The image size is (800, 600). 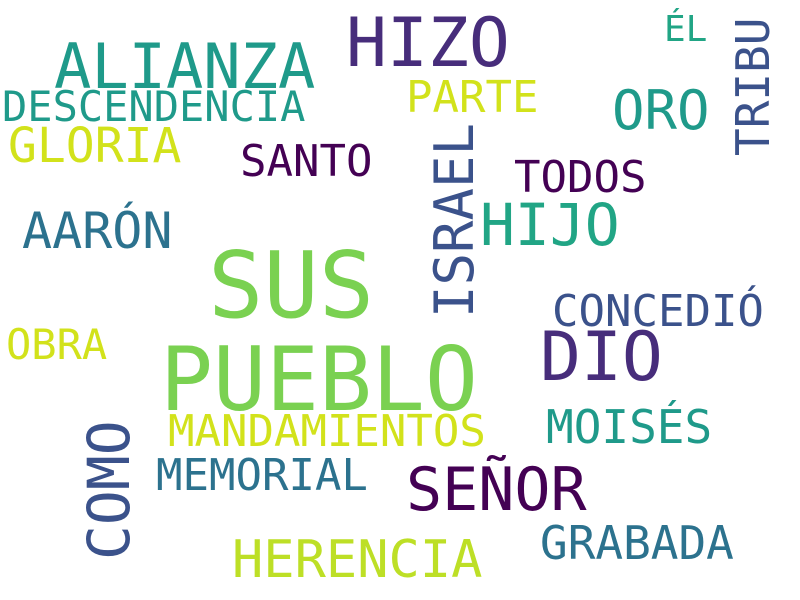 I want to click on word-obra: OBRA, so click(x=57, y=344).